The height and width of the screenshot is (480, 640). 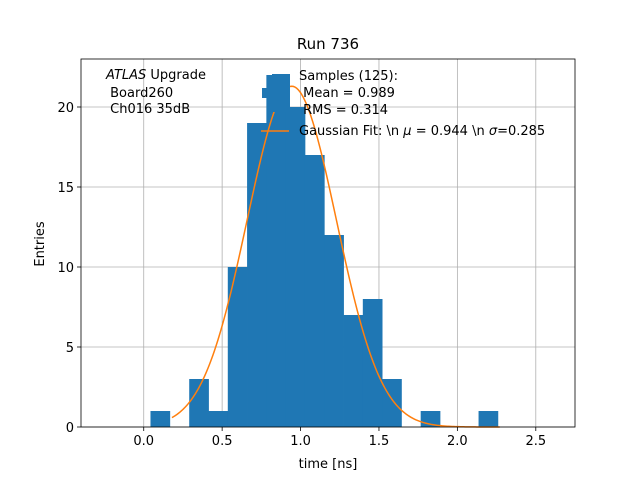 What do you see at coordinates (328, 44) in the screenshot?
I see `chart-title: Run 736` at bounding box center [328, 44].